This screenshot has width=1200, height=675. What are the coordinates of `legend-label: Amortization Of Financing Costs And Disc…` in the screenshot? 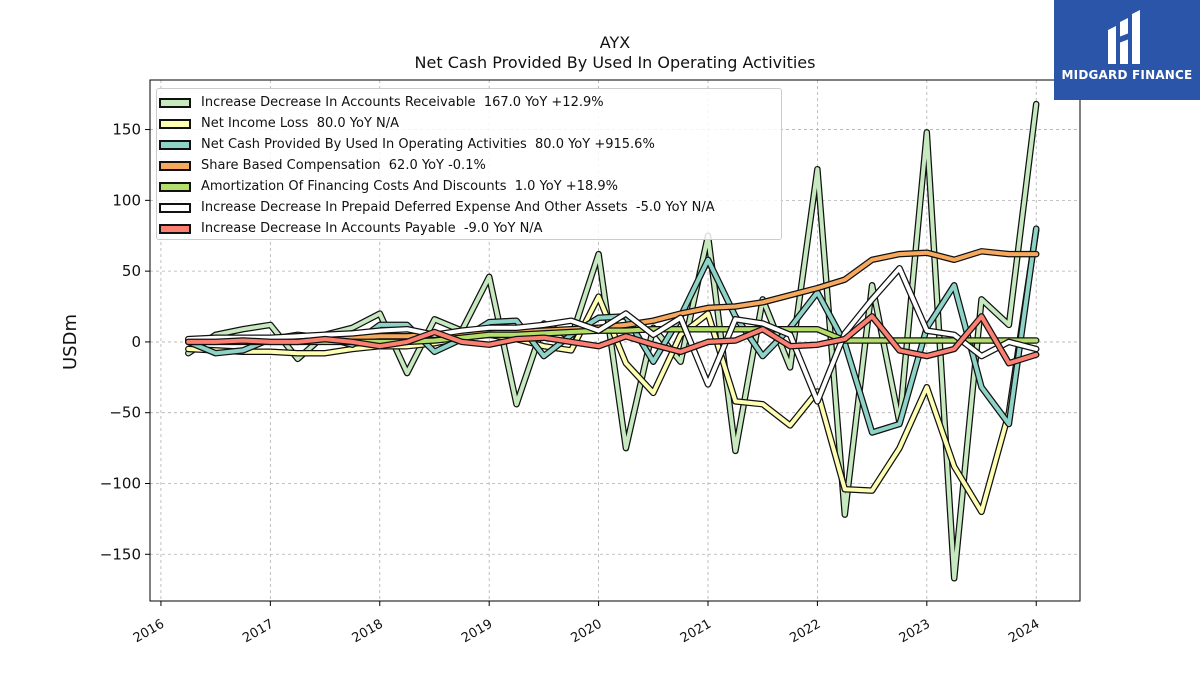 It's located at (409, 186).